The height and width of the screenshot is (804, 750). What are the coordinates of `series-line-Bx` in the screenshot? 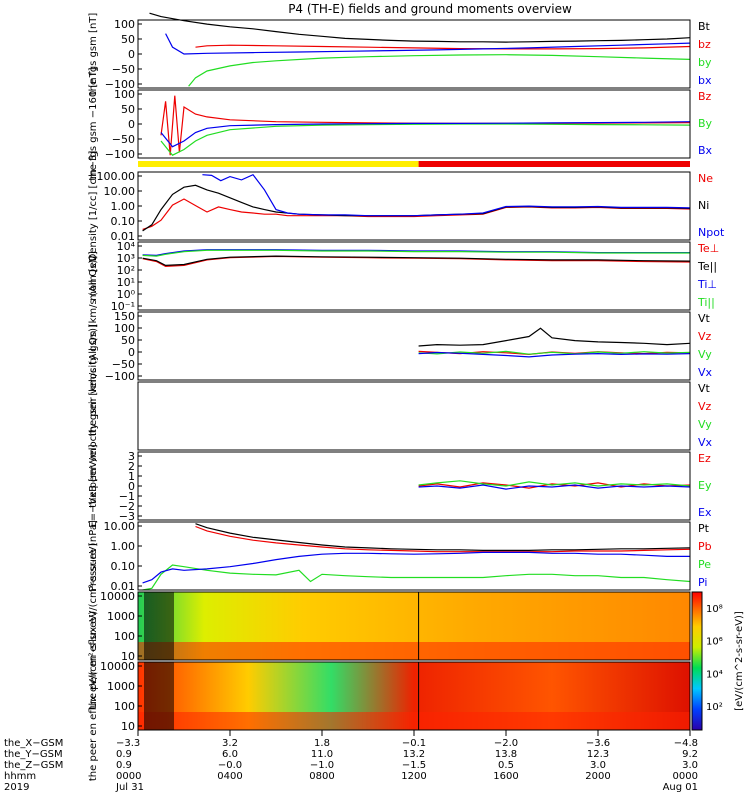 It's located at (425, 134).